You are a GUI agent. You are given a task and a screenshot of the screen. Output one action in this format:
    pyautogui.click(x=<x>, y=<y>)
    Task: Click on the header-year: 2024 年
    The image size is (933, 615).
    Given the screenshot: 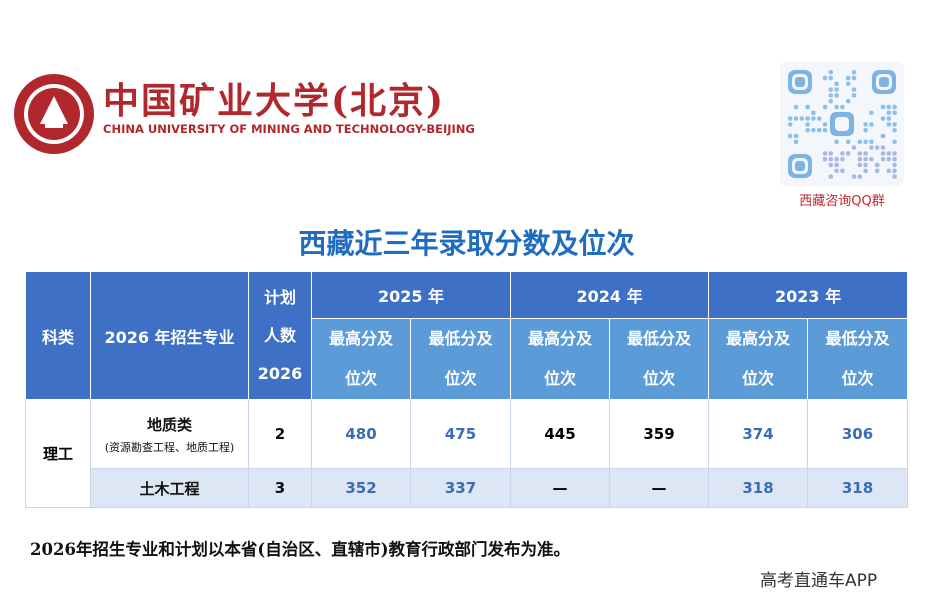 What is the action you would take?
    pyautogui.click(x=610, y=295)
    